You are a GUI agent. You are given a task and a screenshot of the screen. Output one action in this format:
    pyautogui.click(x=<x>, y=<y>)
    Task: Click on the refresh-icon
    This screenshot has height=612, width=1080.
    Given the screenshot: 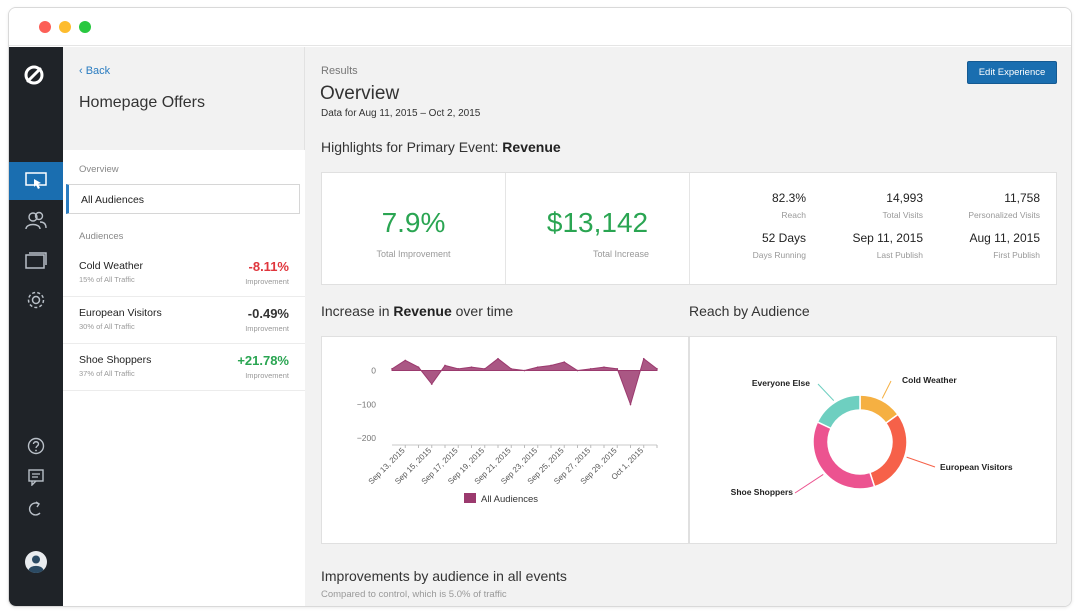 What is the action you would take?
    pyautogui.click(x=36, y=509)
    